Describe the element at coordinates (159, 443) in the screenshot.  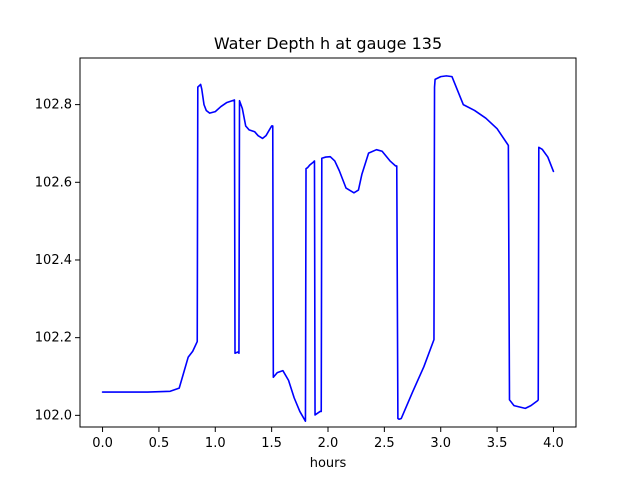
I see `x-tick-label: 0.5` at that location.